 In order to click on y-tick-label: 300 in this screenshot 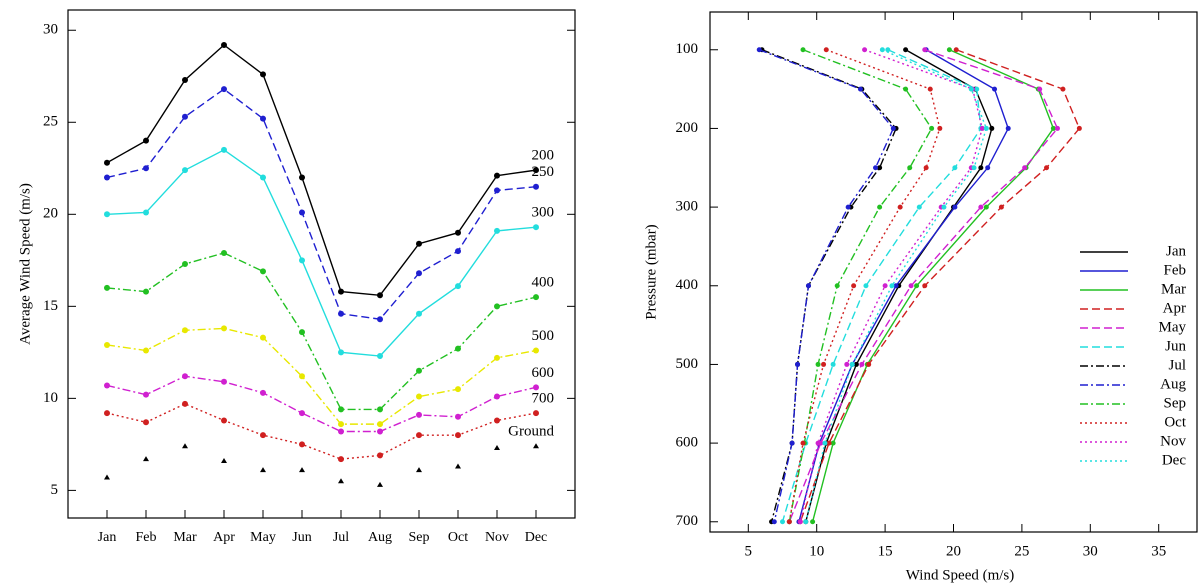, I will do `click(687, 207)`.